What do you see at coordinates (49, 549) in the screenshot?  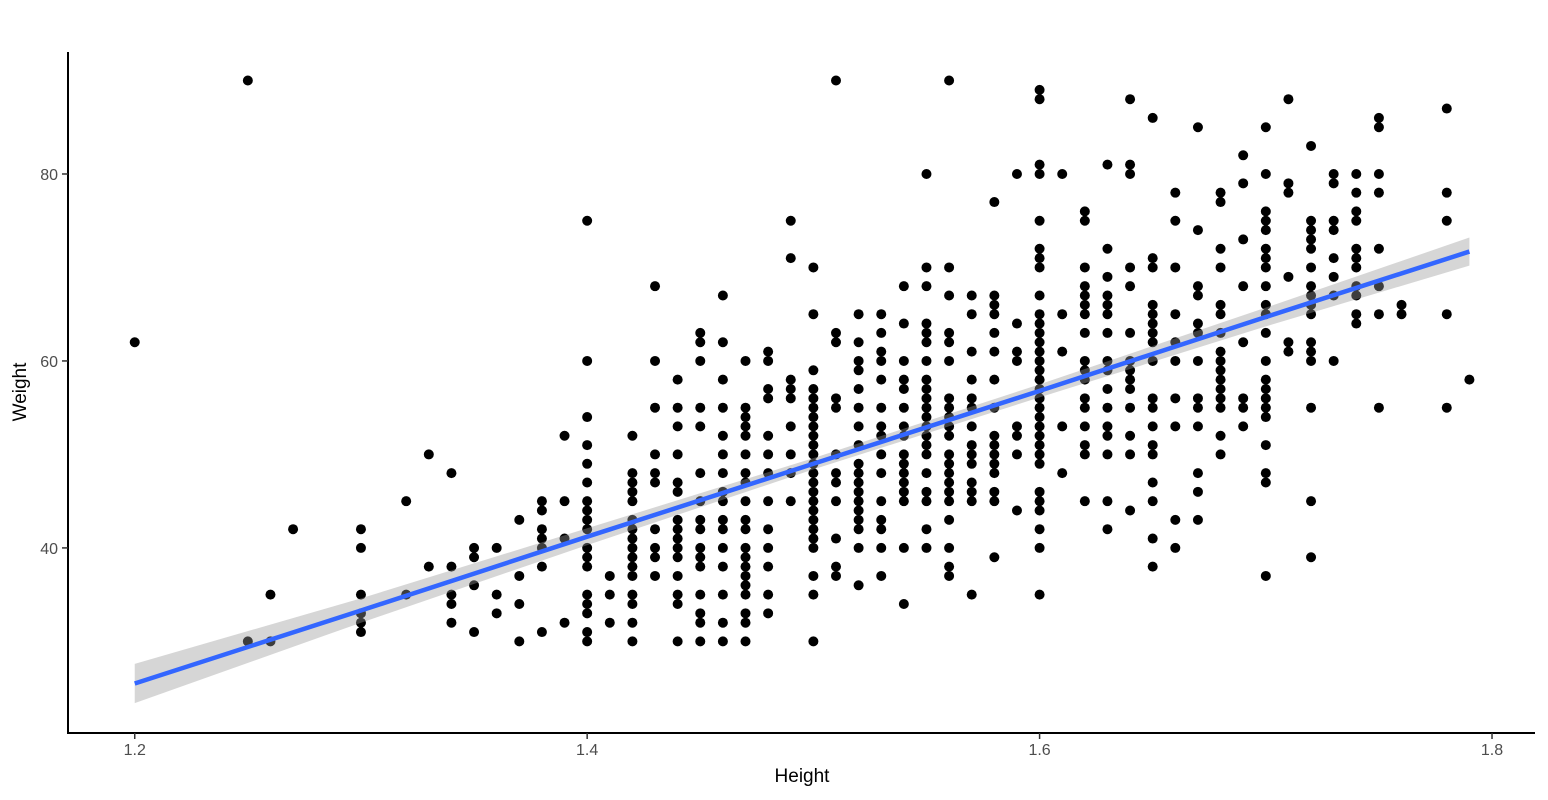 I see `y-tick-label: 40` at bounding box center [49, 549].